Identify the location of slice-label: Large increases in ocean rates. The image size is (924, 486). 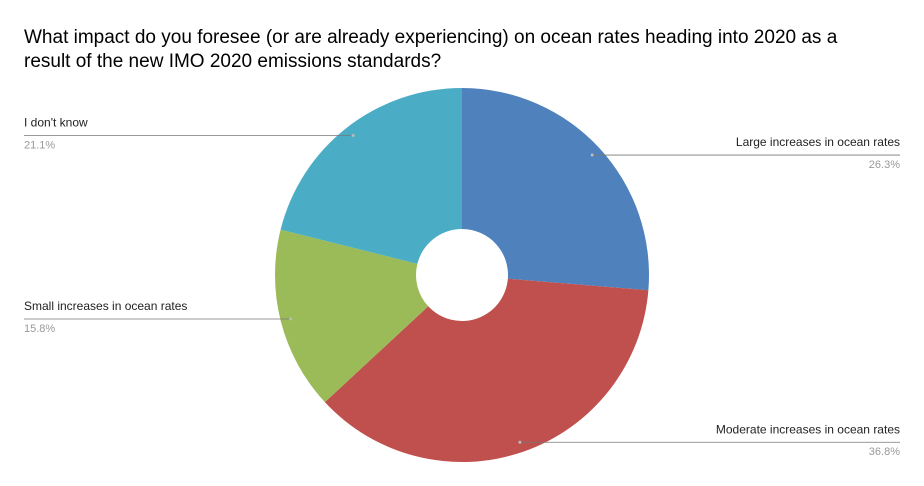
(818, 142).